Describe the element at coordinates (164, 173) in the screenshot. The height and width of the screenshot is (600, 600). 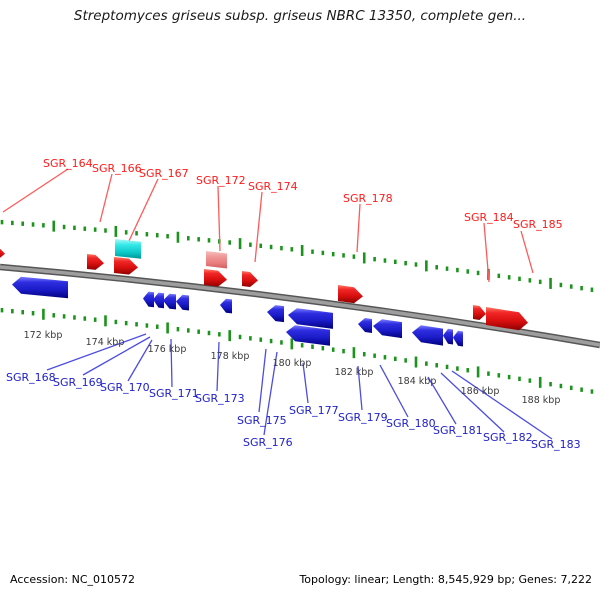
I see `gene-label-sgr_167: SGR_167` at that location.